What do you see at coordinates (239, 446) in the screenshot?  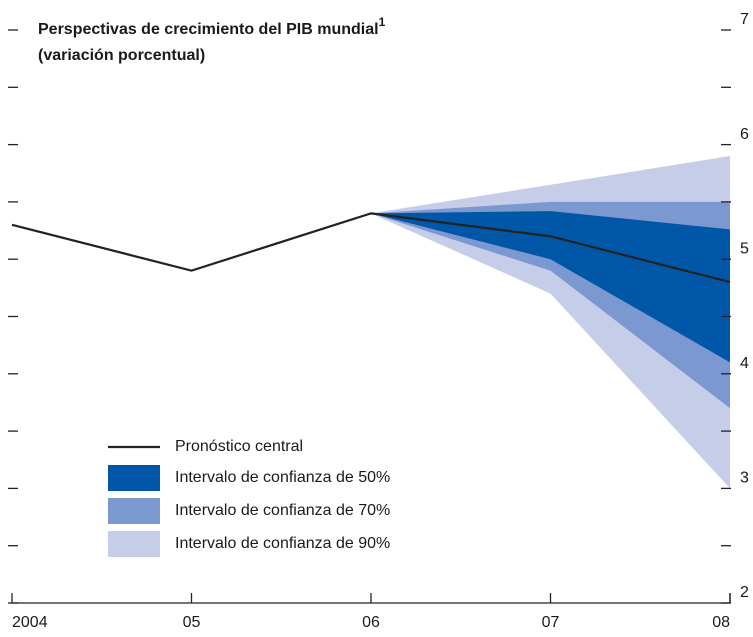 I see `legend-label: Pronóstico central` at bounding box center [239, 446].